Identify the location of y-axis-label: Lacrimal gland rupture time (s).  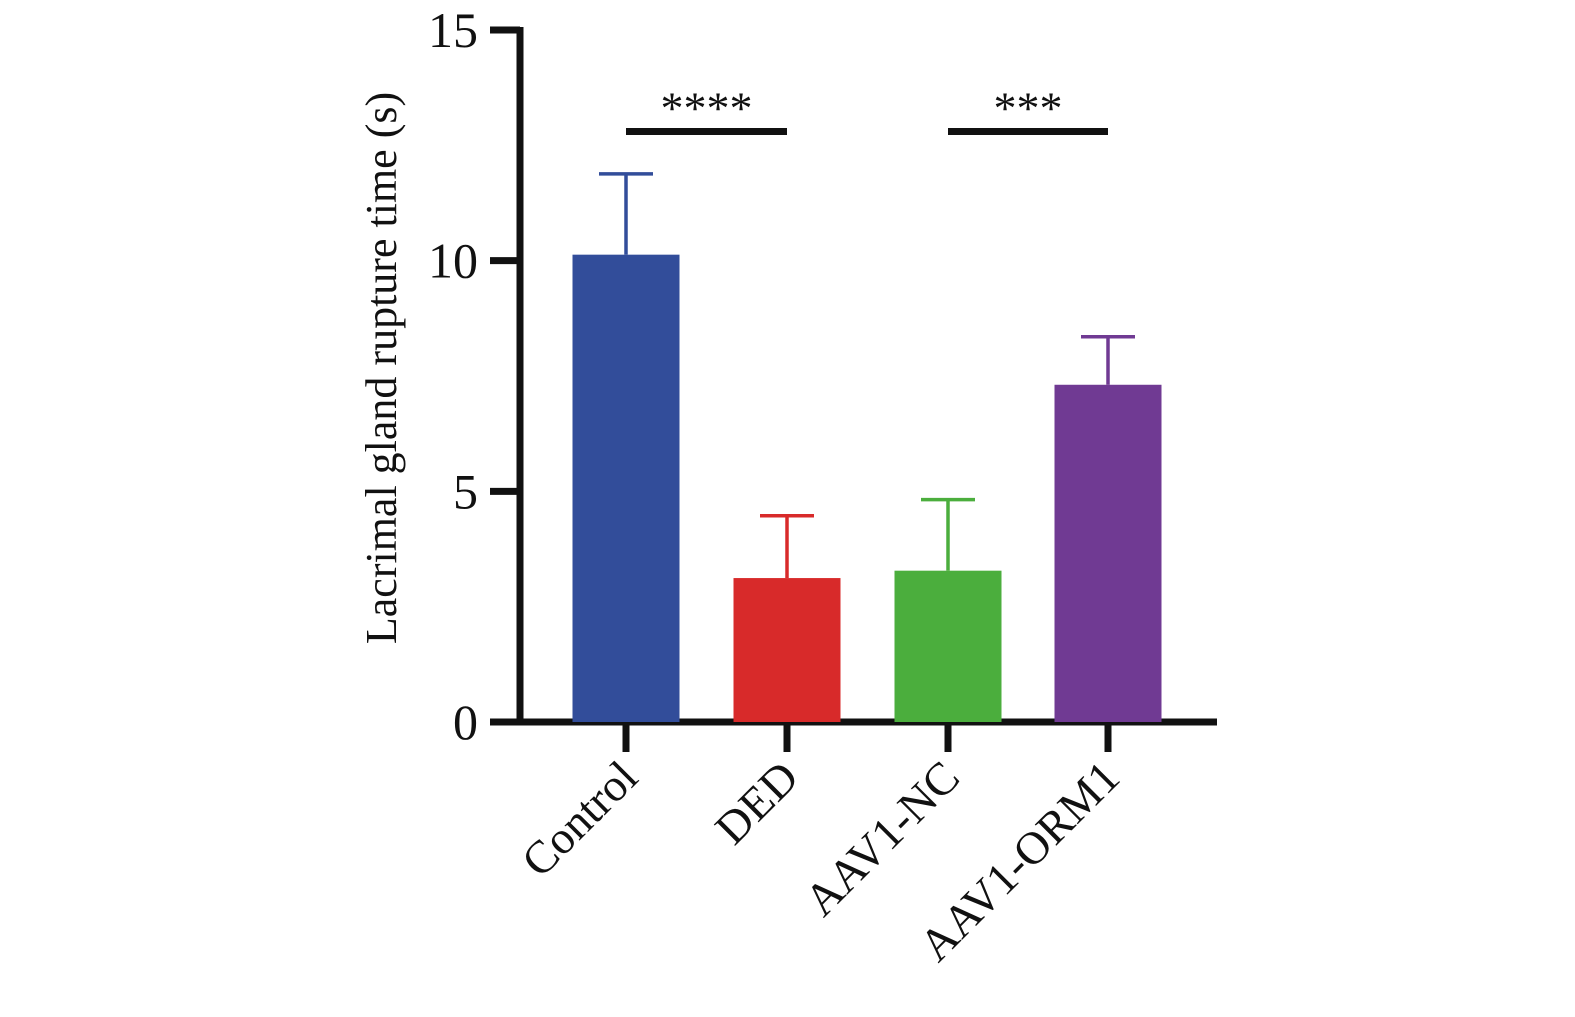
(381, 368).